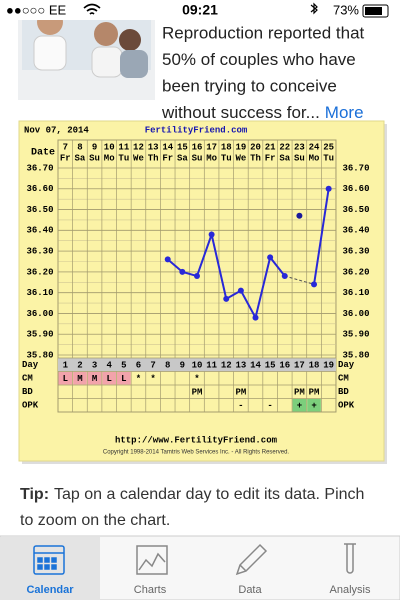 This screenshot has height=600, width=400. I want to click on date: 14, so click(167, 147).